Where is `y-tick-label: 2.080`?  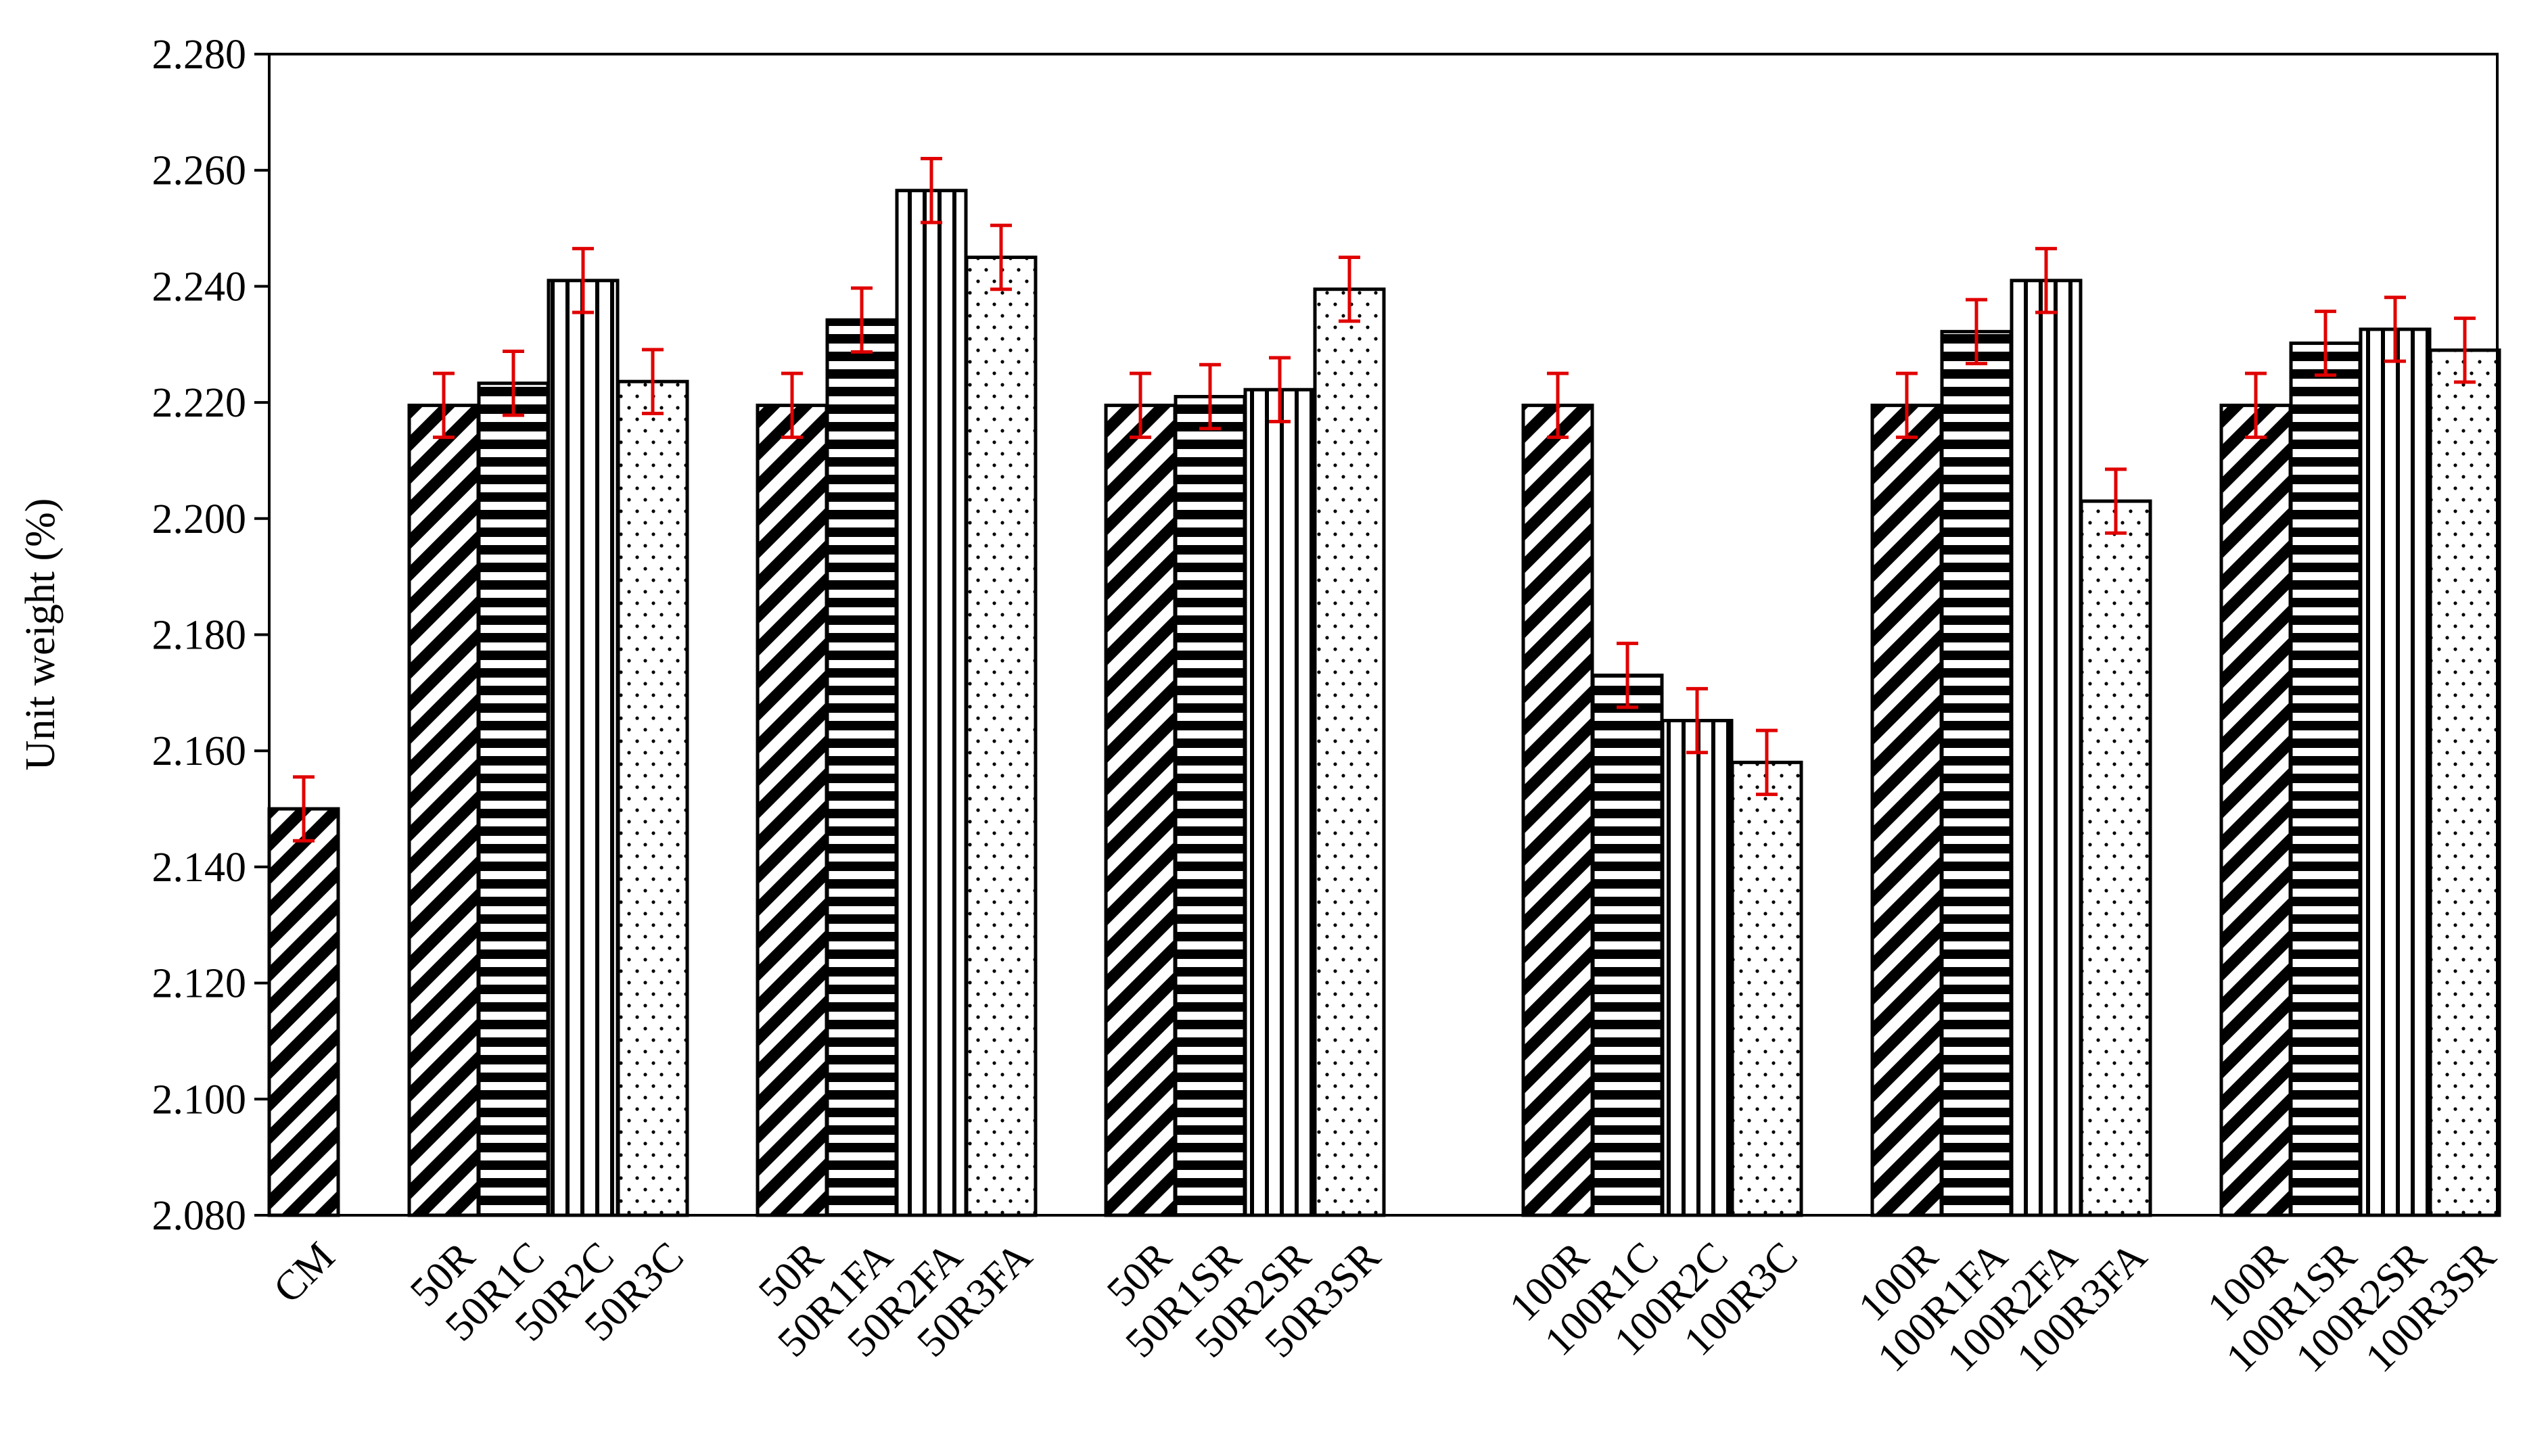
y-tick-label: 2.080 is located at coordinates (199, 1216).